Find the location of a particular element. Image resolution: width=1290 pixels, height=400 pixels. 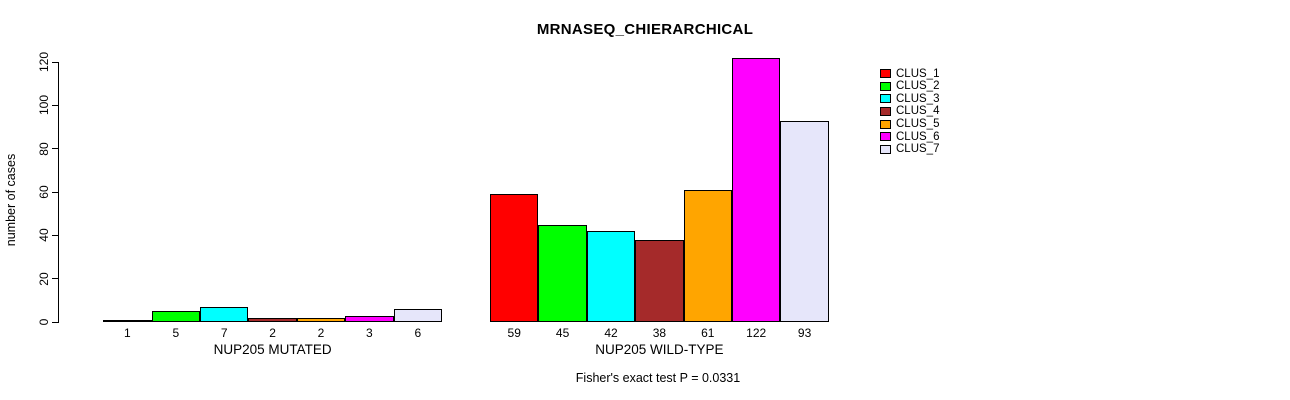

y-axis-title: number of cases is located at coordinates (11, 200).